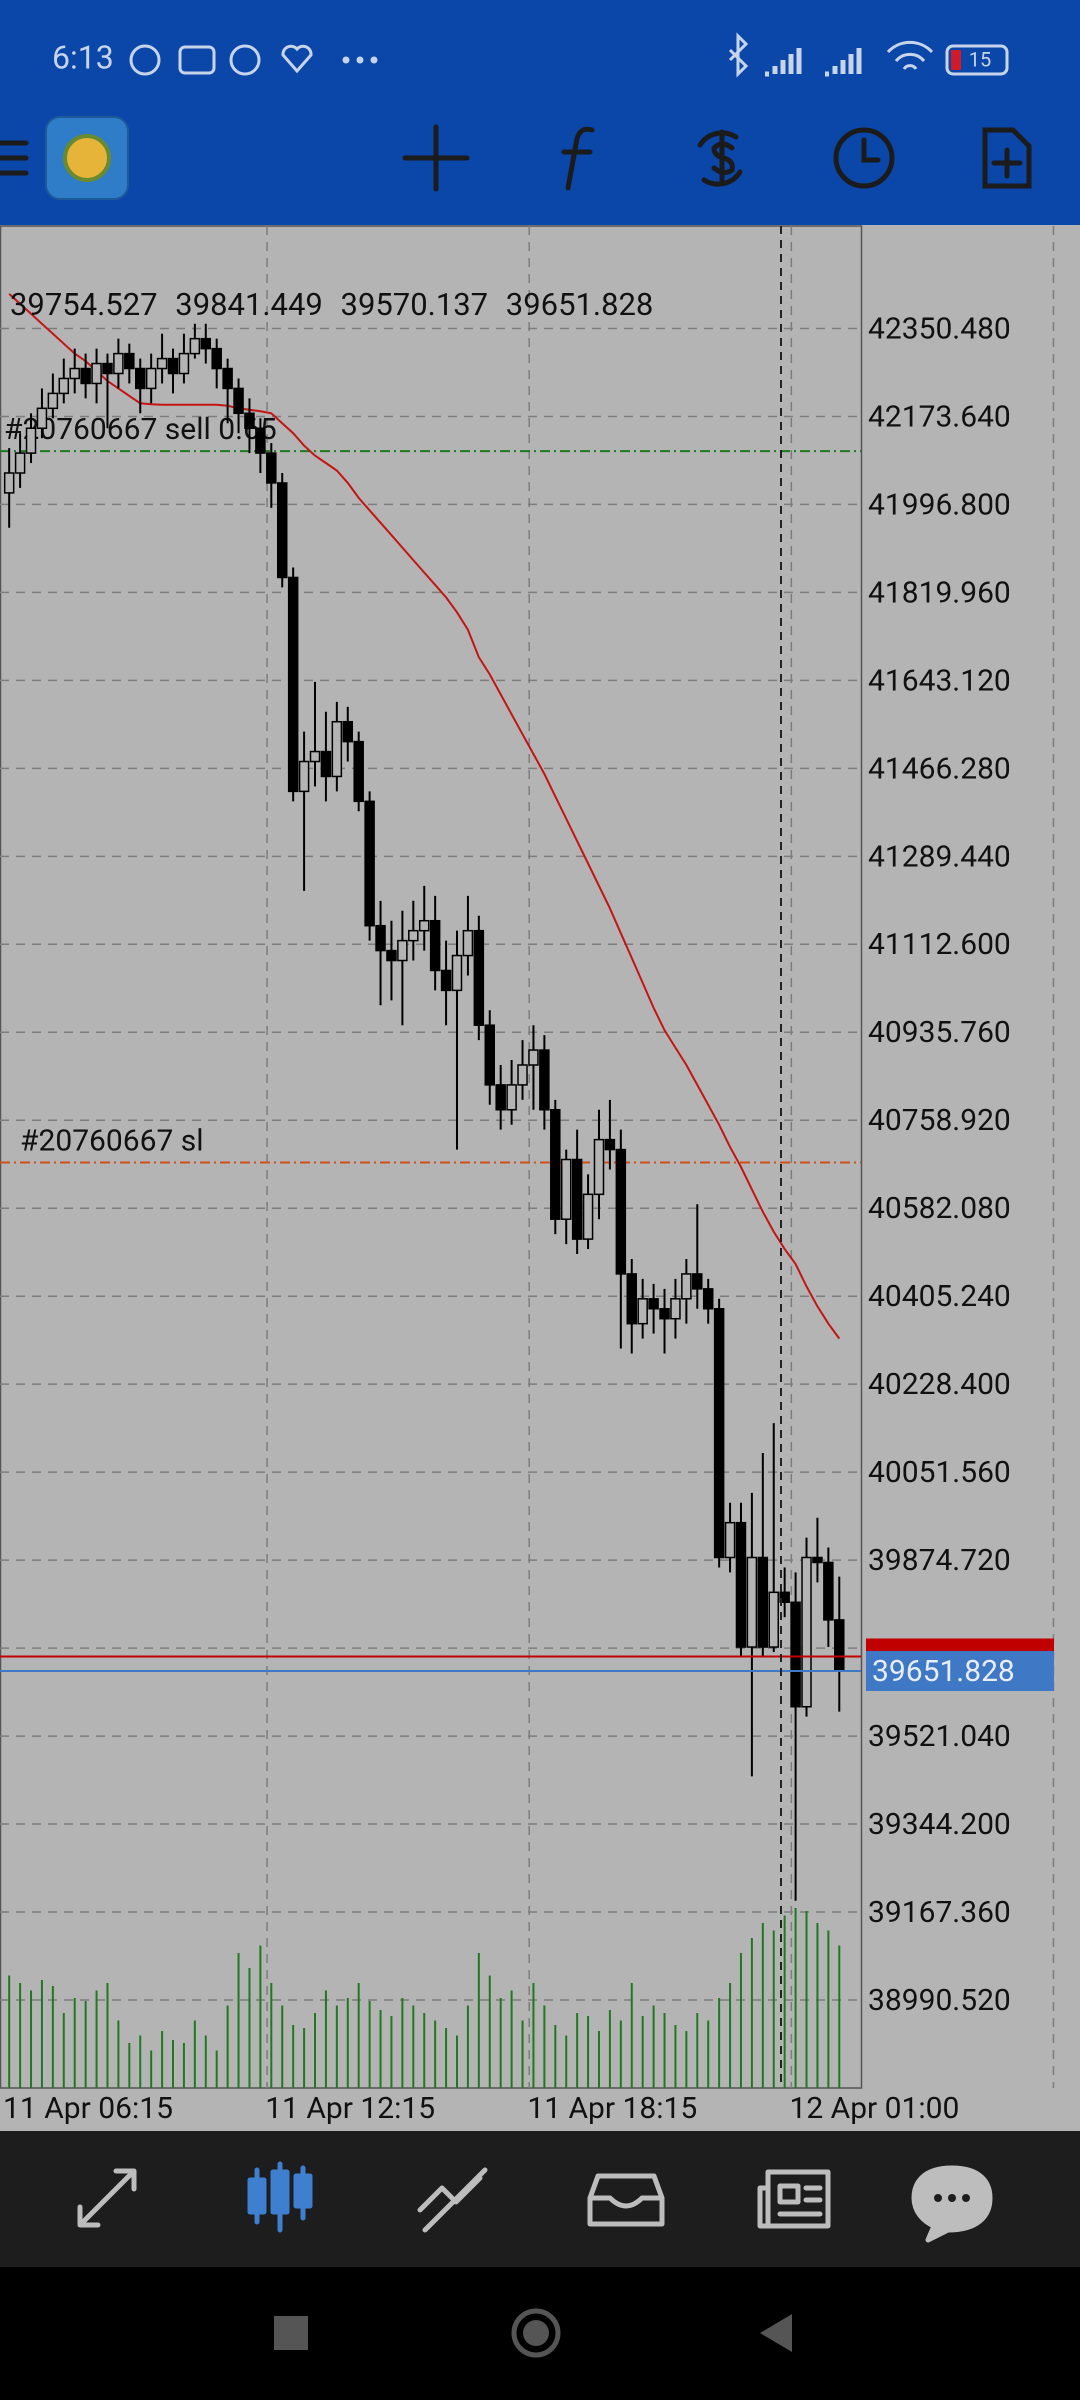 Image resolution: width=1080 pixels, height=2400 pixels. Describe the element at coordinates (939, 1032) in the screenshot. I see `y-tick-label: 40935.760` at that location.